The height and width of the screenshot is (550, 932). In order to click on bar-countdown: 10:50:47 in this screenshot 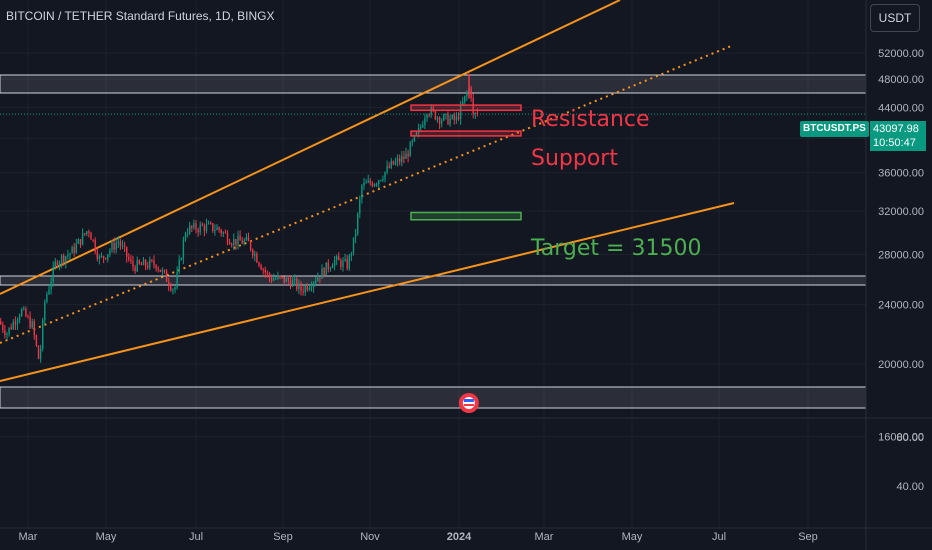, I will do `click(894, 143)`.